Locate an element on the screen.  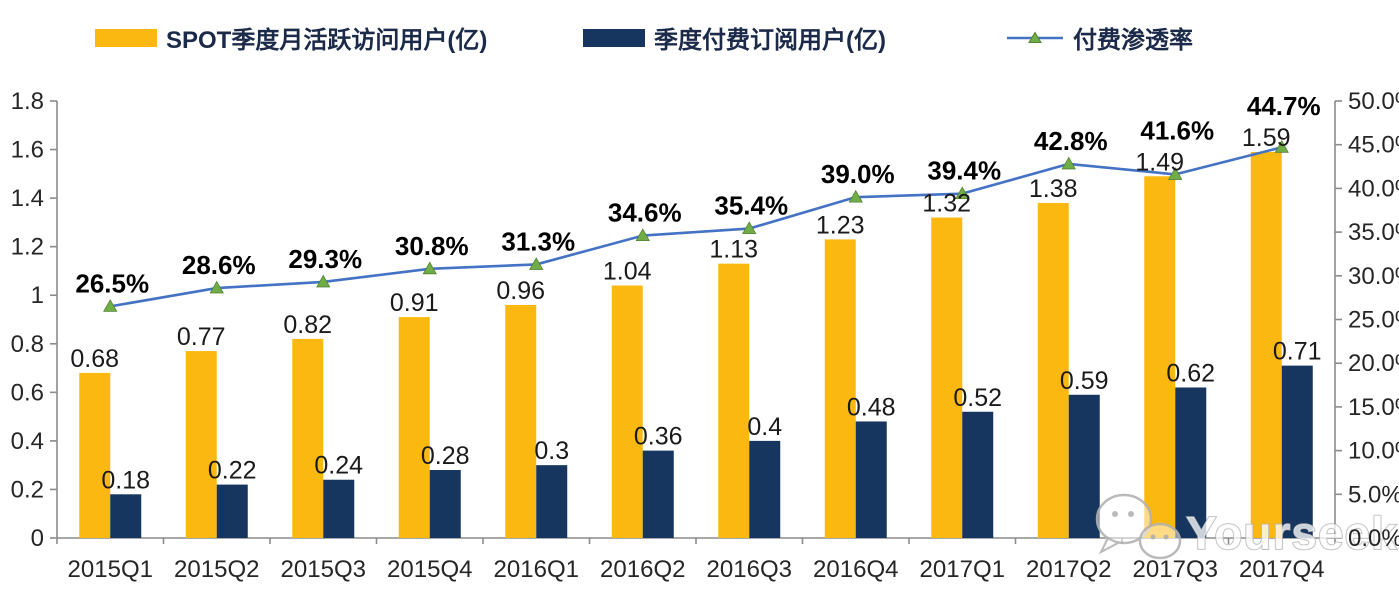
mau-value-label: 1.32 is located at coordinates (946, 204).